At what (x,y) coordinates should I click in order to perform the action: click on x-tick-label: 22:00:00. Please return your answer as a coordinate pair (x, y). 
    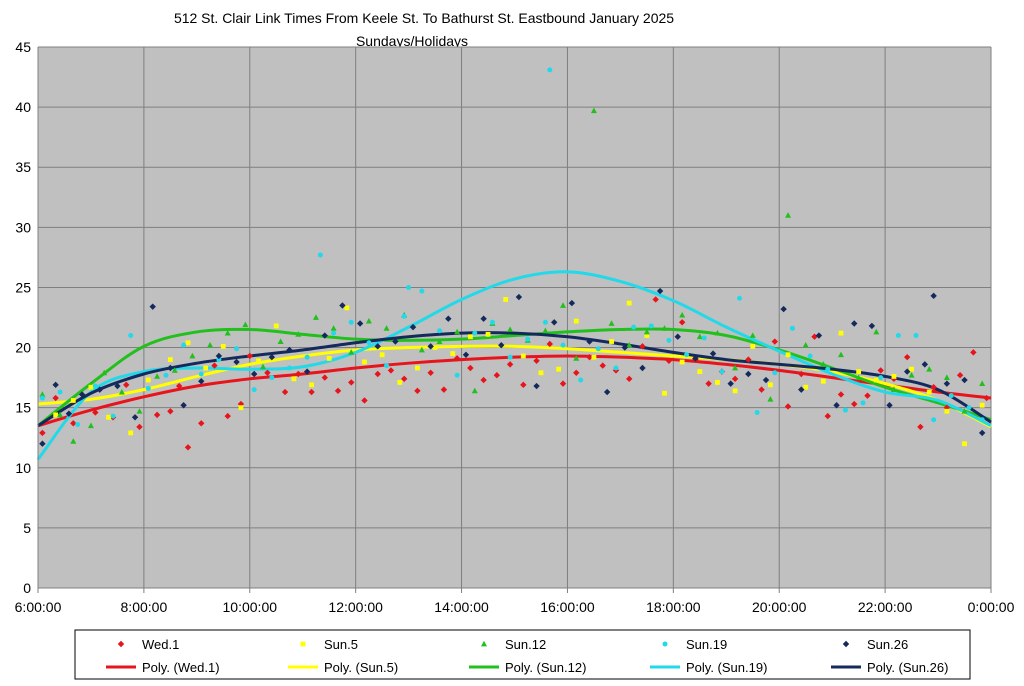
    Looking at the image, I should click on (885, 607).